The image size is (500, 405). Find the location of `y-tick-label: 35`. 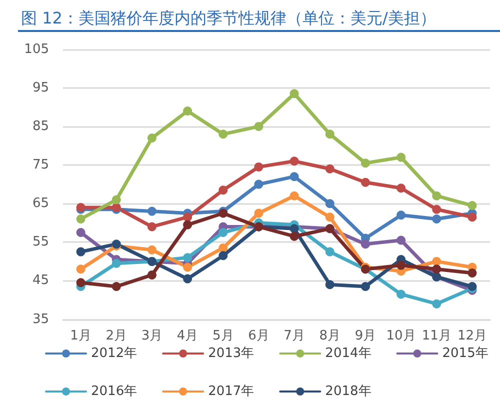

y-tick-label: 35 is located at coordinates (40, 319).